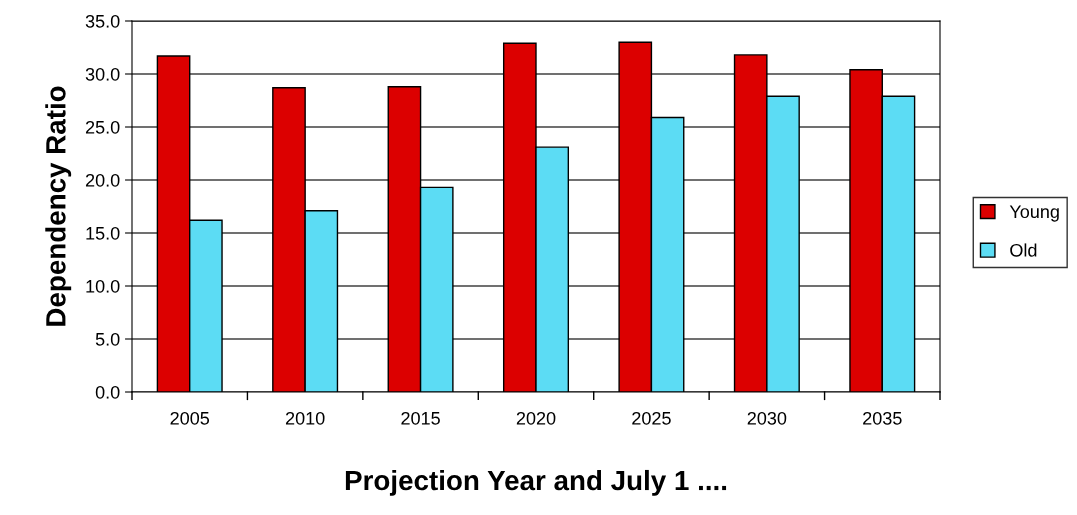  I want to click on x-tick-label: 2010, so click(305, 418).